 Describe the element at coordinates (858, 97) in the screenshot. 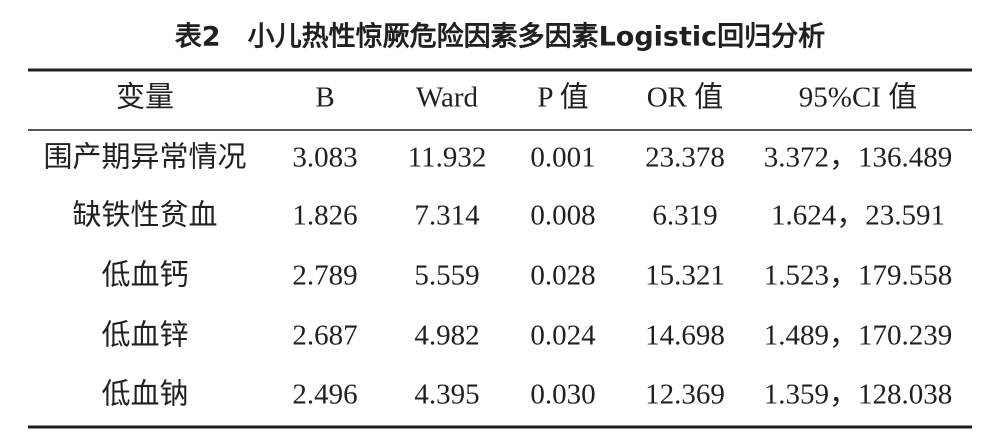

I see `header-cell: 95%CI 值` at that location.